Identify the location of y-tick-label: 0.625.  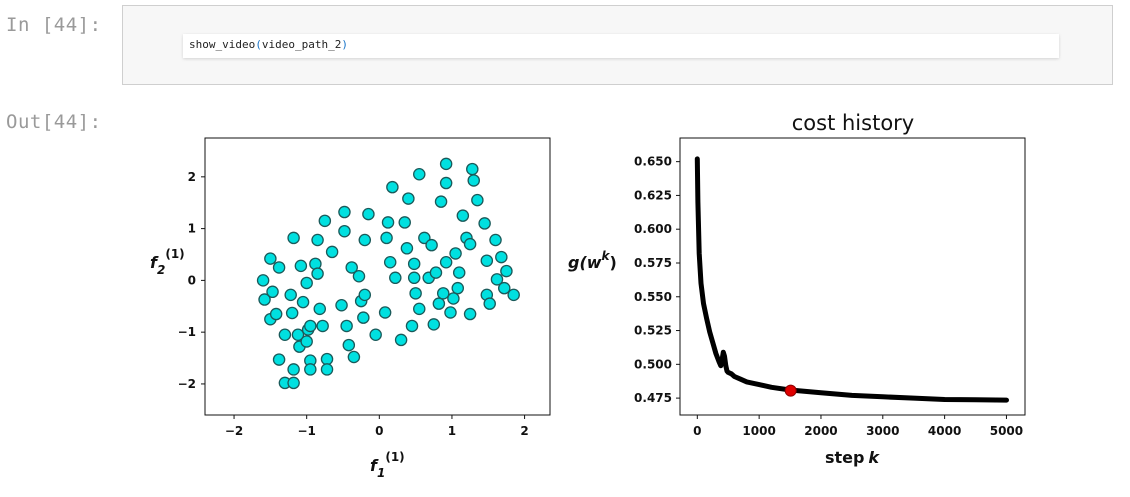
(653, 195).